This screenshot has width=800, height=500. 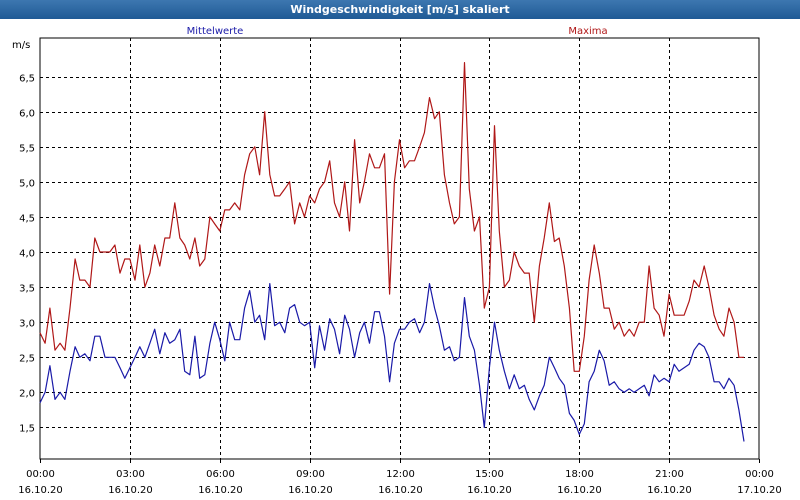 I want to click on x-tick-time: 21:00, so click(x=669, y=474).